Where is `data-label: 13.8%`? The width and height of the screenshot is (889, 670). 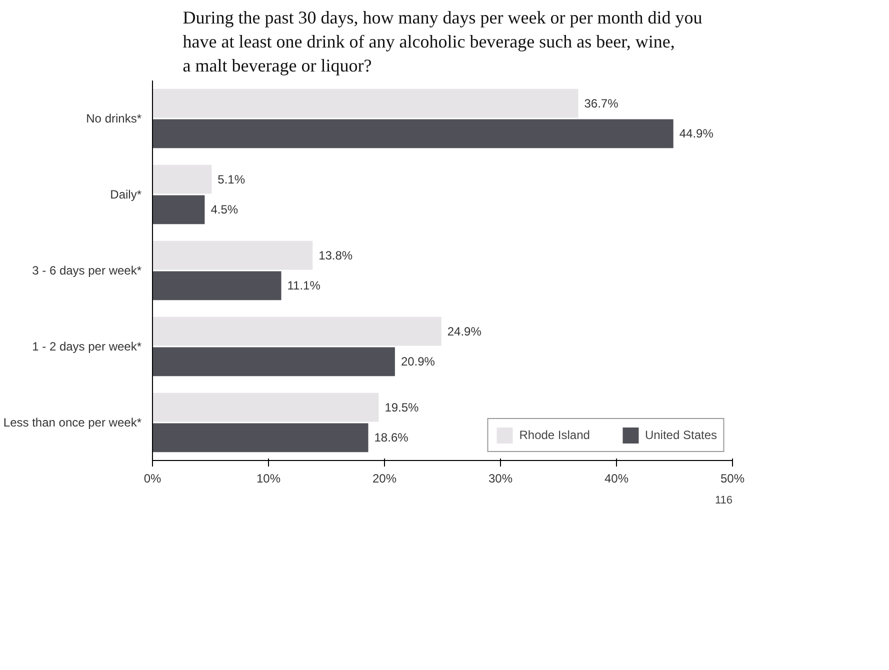 data-label: 13.8% is located at coordinates (335, 255).